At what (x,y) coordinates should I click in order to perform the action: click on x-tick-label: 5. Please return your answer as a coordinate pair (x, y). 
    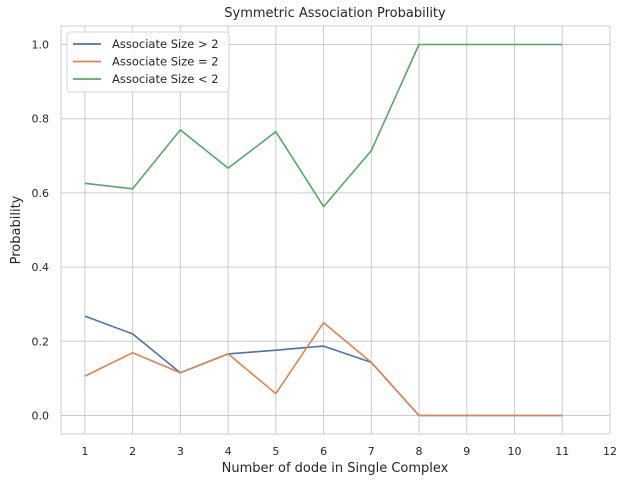
    Looking at the image, I should click on (275, 451).